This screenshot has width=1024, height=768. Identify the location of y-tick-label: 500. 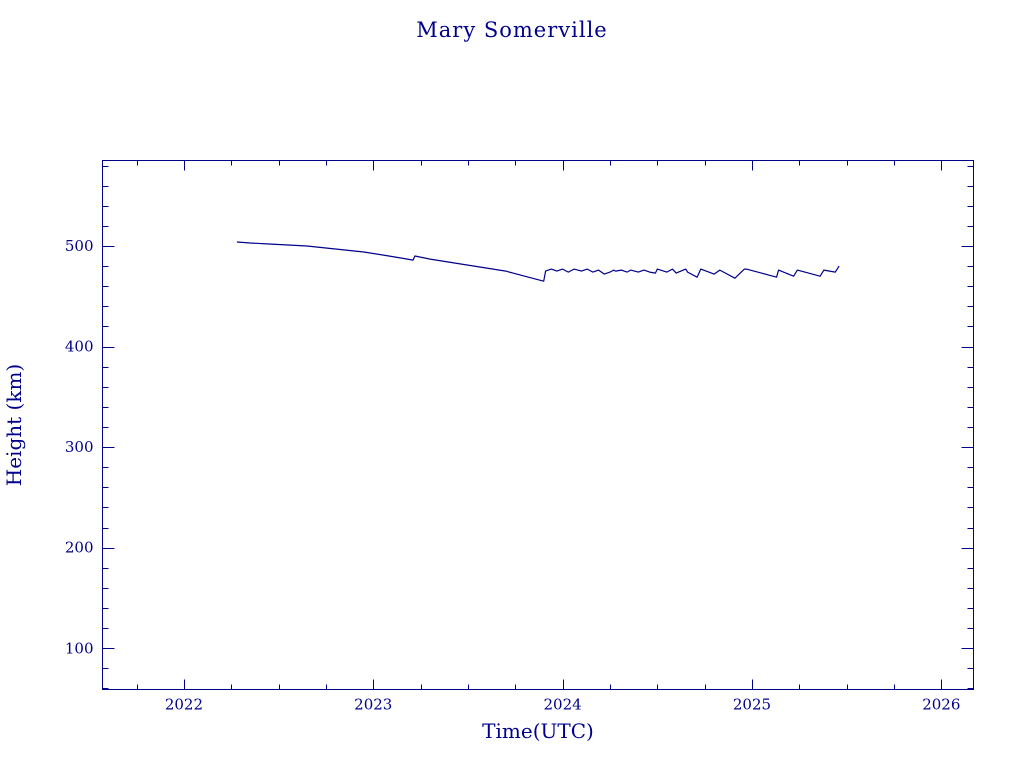
(79, 246).